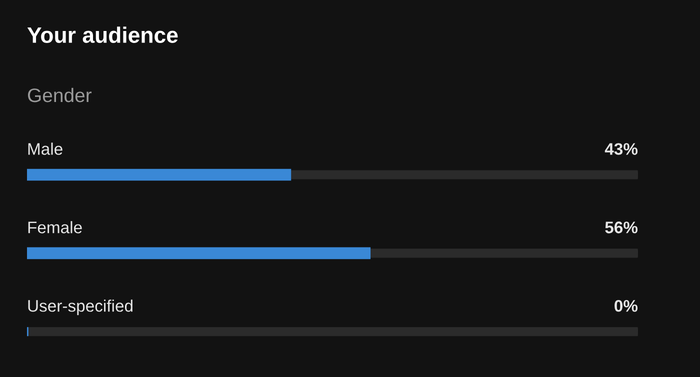 This screenshot has height=377, width=700. What do you see at coordinates (80, 308) in the screenshot?
I see `y-tick-label: User-specified` at bounding box center [80, 308].